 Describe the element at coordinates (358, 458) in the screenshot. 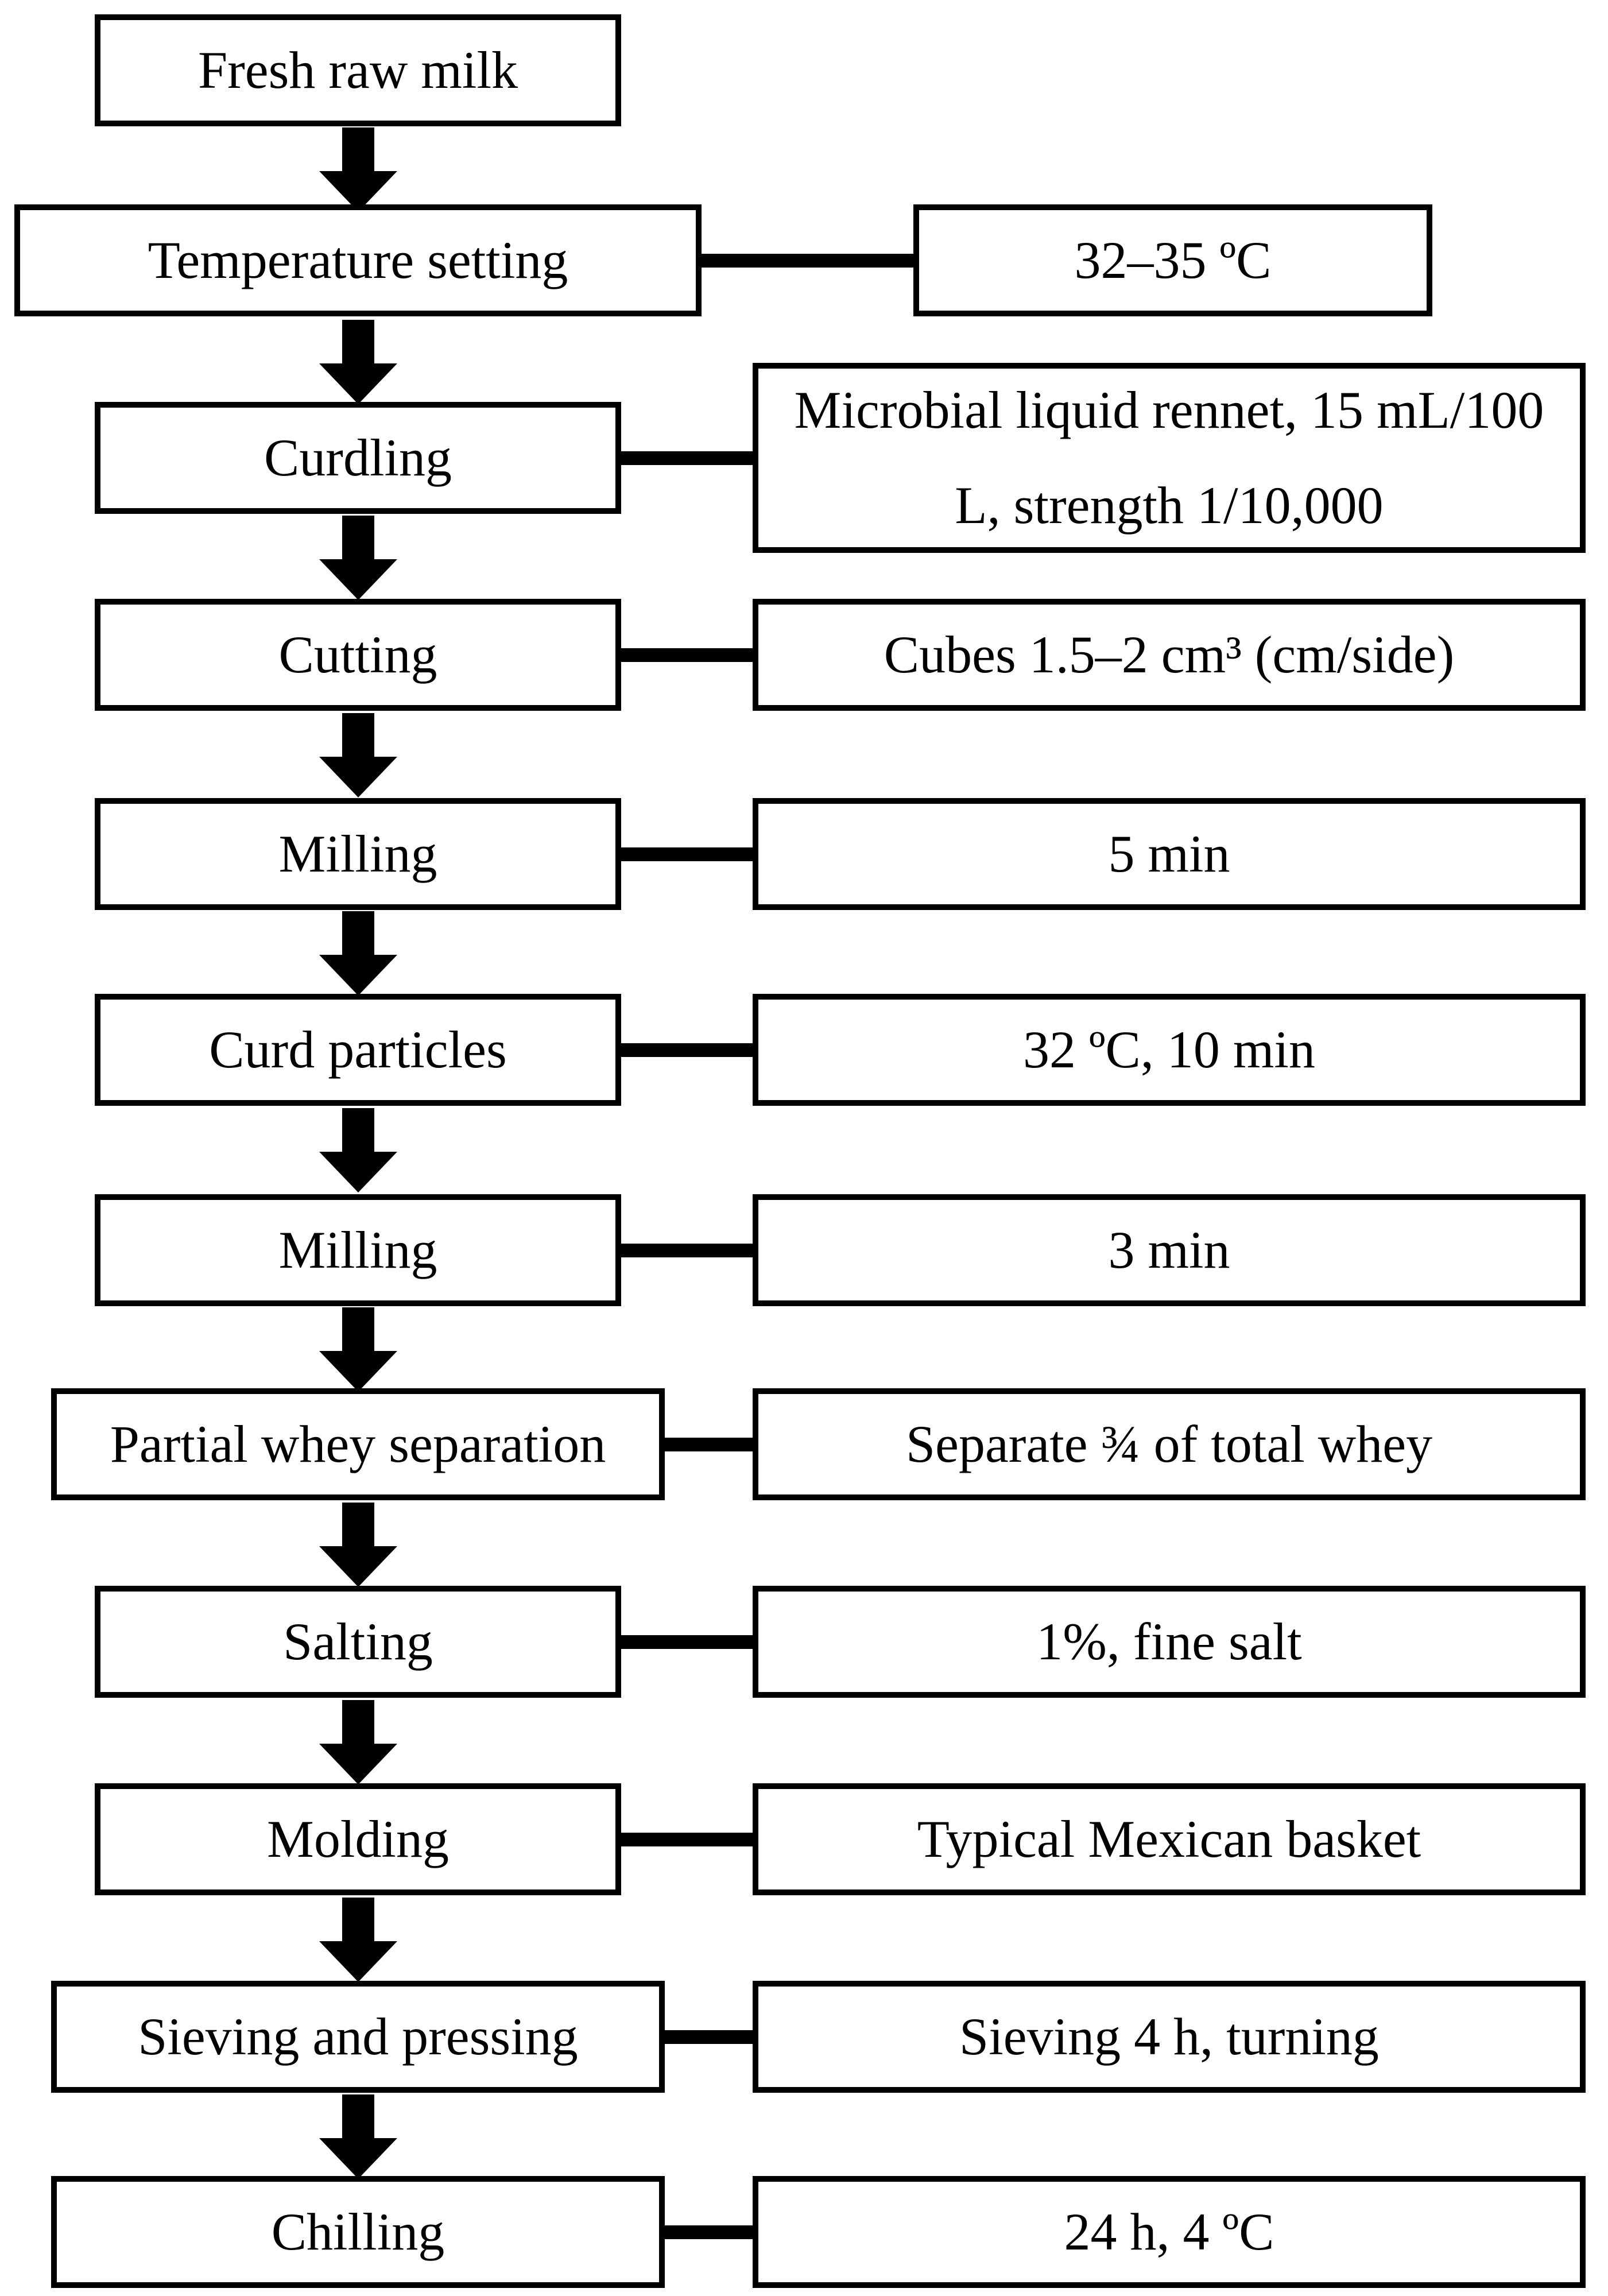

I see `step-box-curdling: Curdling` at that location.